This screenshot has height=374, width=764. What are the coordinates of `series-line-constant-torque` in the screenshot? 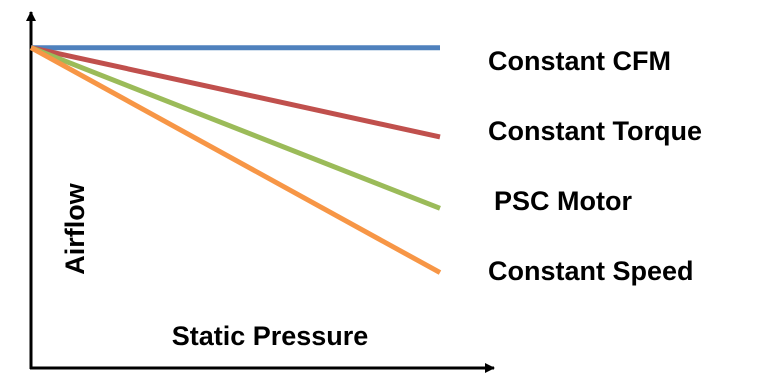 It's located at (235, 92).